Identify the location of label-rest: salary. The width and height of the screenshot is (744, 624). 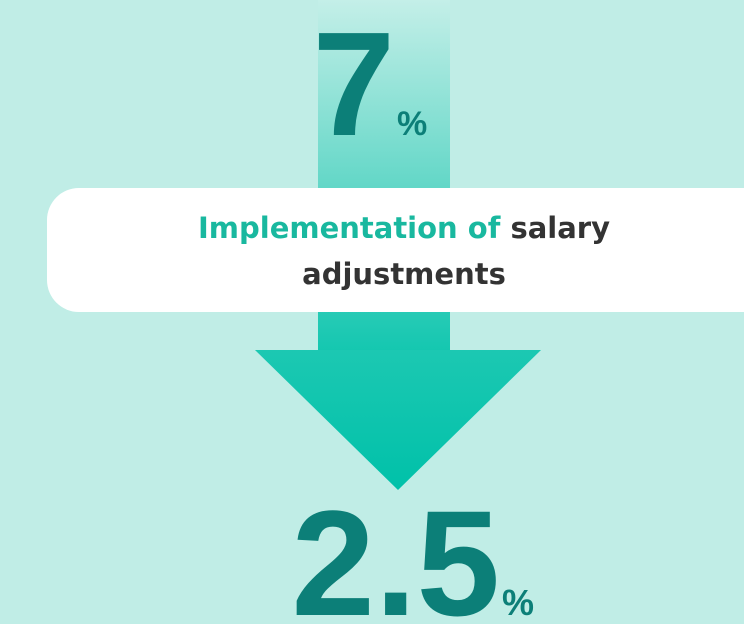
(560, 228).